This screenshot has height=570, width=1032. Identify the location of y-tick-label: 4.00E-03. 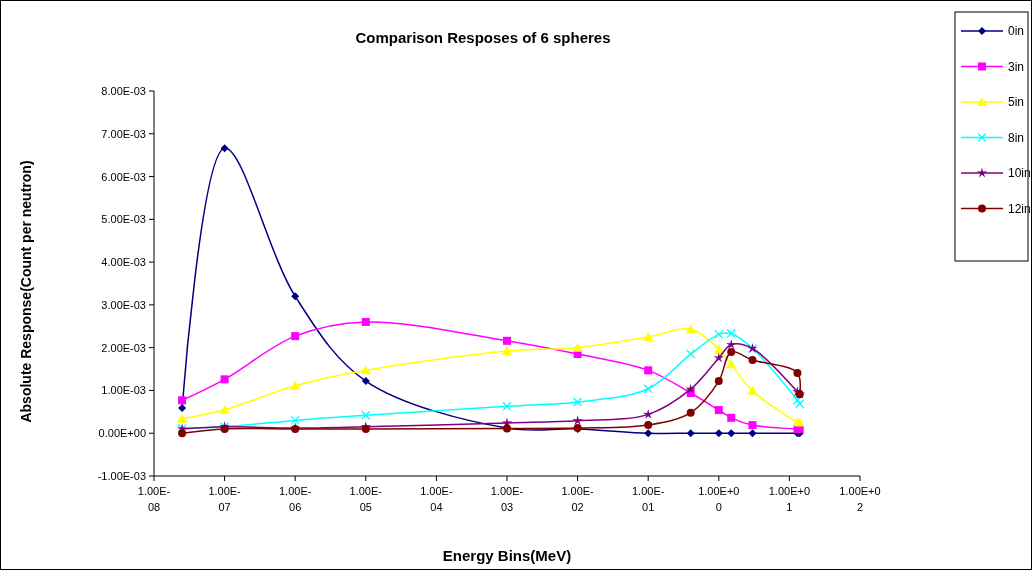
(123, 262).